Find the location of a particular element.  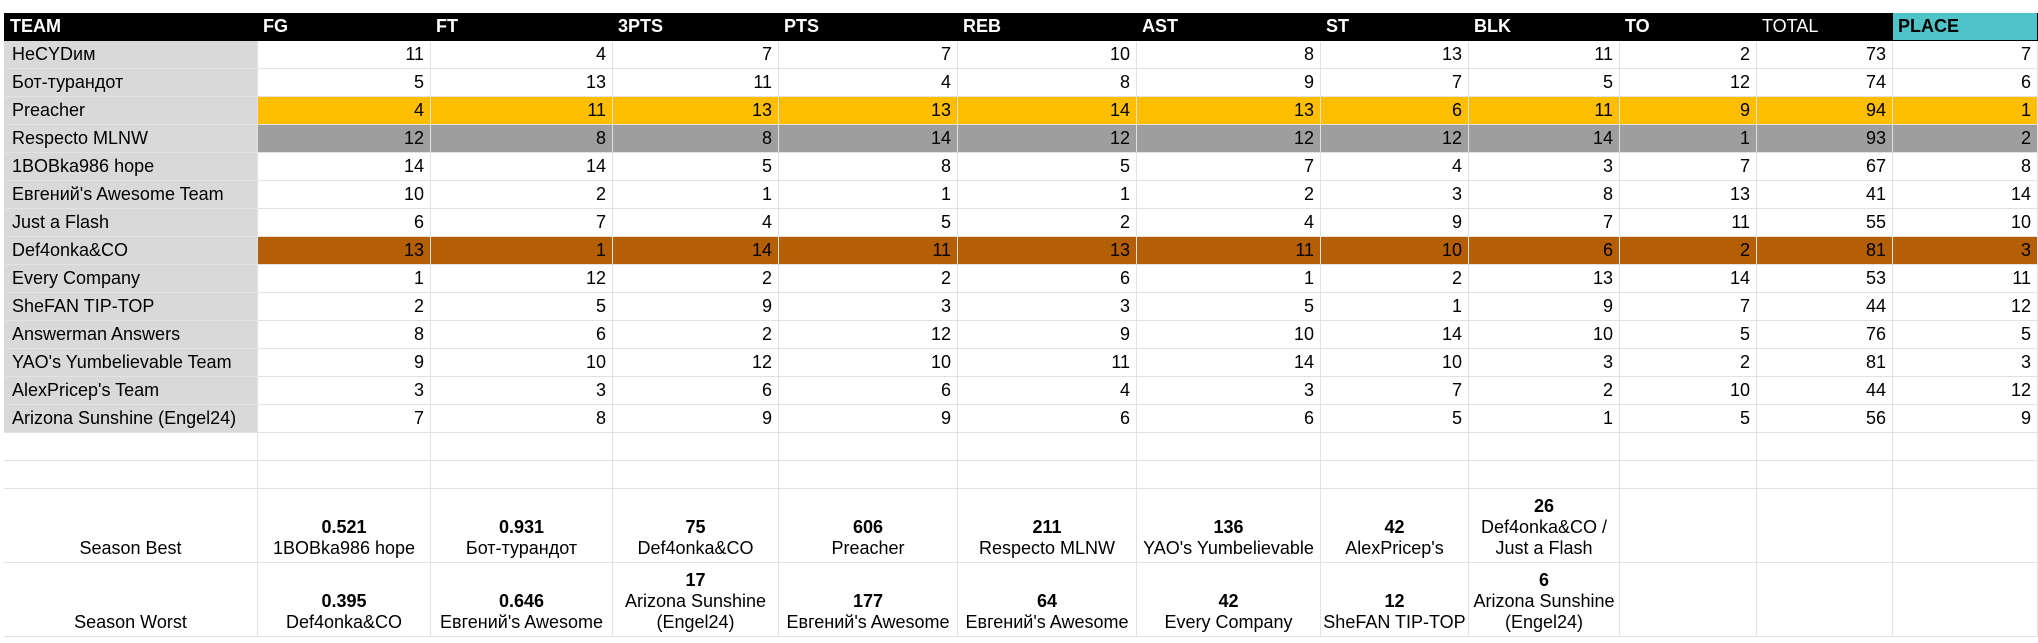

team-name-cell: Preacher is located at coordinates (131, 111).